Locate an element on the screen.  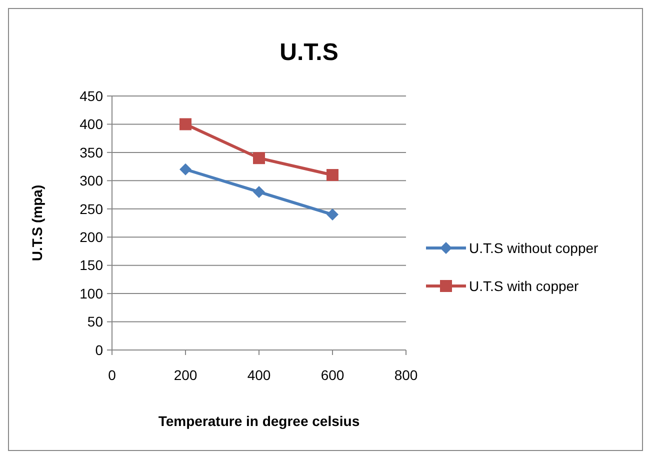
chart-title: U.T.S is located at coordinates (309, 52).